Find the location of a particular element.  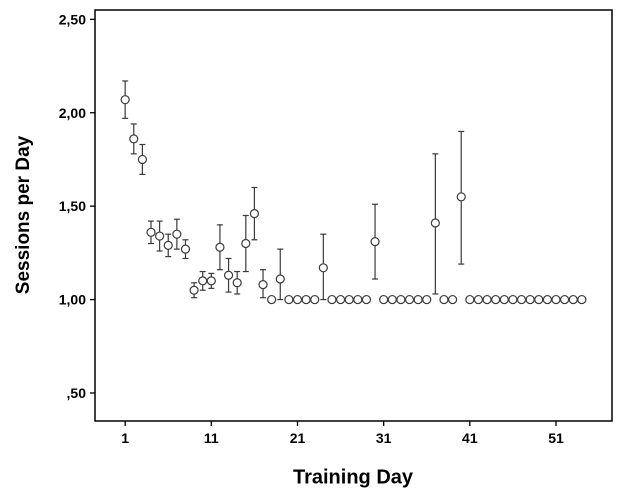

y-axis-label: Sessions per Day is located at coordinates (23, 215).